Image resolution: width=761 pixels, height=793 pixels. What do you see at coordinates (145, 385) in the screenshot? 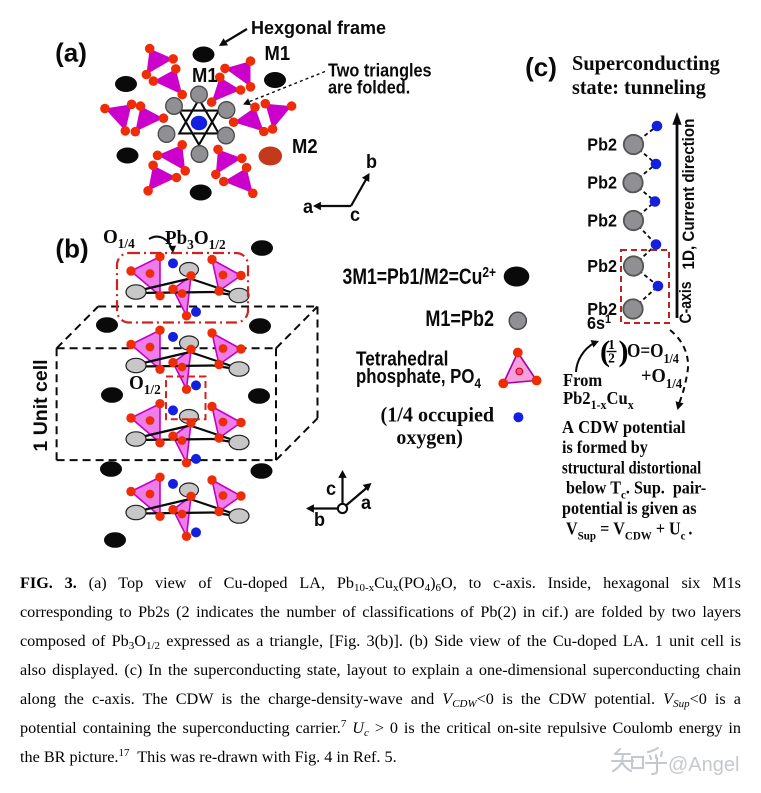
I see `svg-text: O1/2` at bounding box center [145, 385].